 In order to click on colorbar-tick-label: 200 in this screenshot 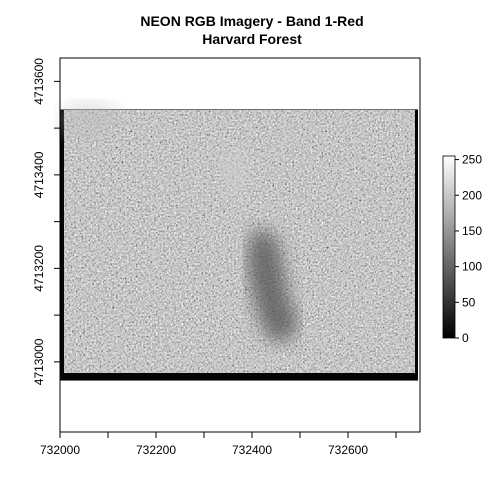, I will do `click(472, 195)`.